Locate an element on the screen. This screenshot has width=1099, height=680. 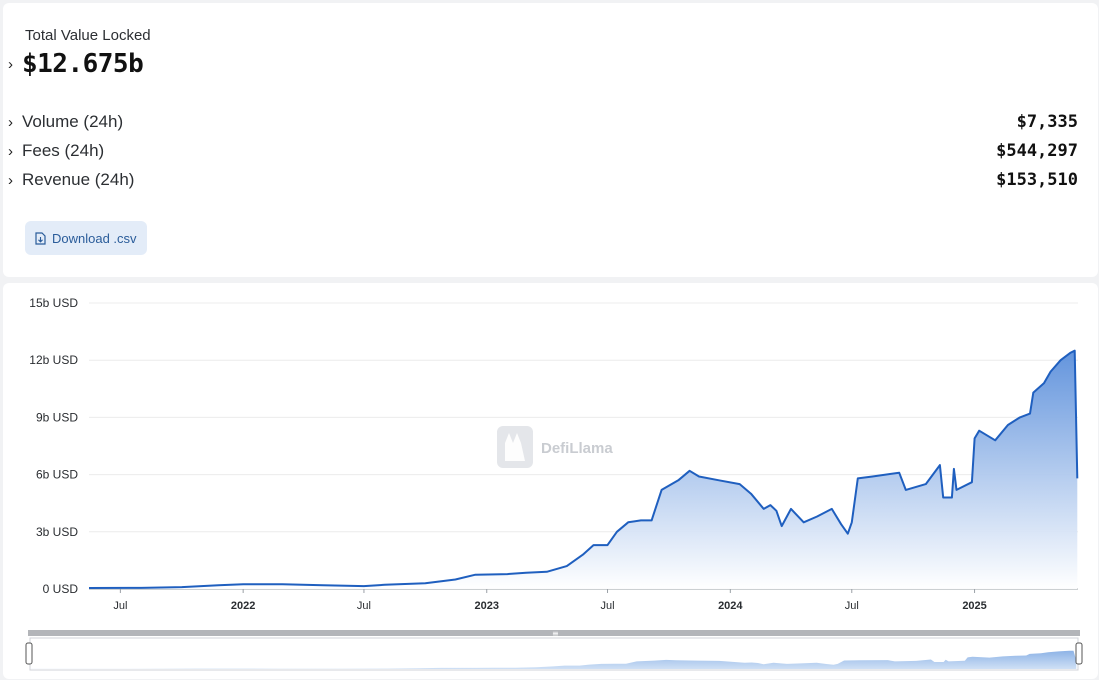
metric-fees-row: › Fees (24h) $544,297 is located at coordinates (543, 151).